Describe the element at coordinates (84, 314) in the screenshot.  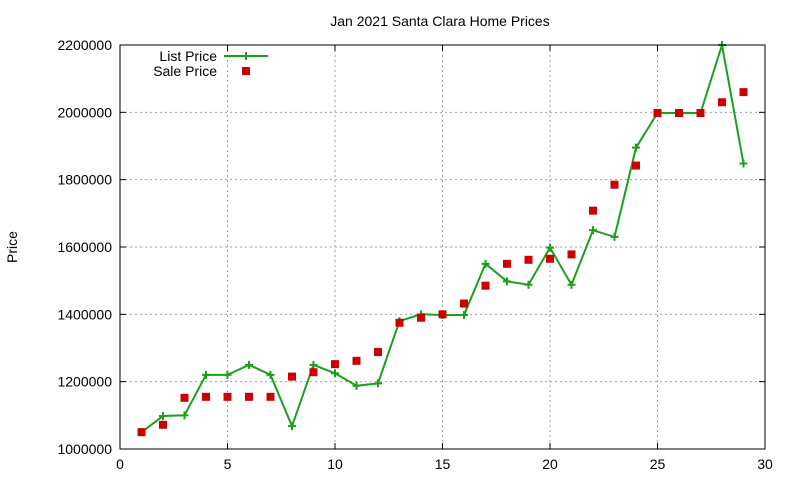
I see `y-tick-label: 1400000` at that location.